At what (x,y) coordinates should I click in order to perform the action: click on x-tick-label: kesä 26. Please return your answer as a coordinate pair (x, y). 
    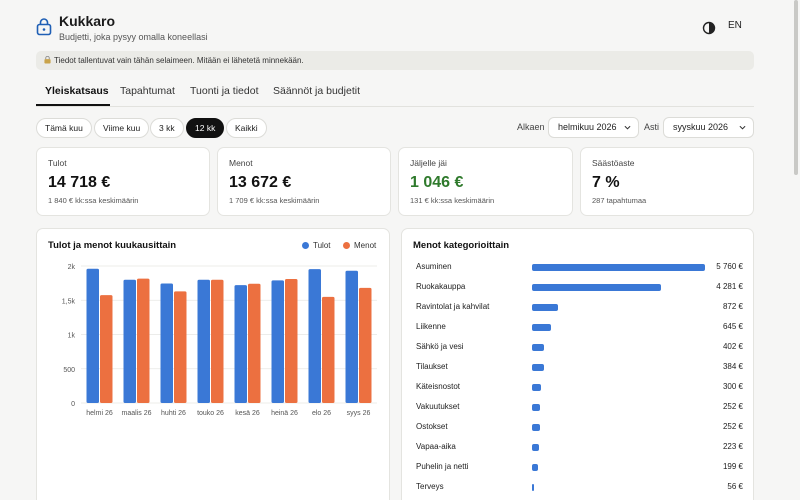
    Looking at the image, I should click on (247, 413).